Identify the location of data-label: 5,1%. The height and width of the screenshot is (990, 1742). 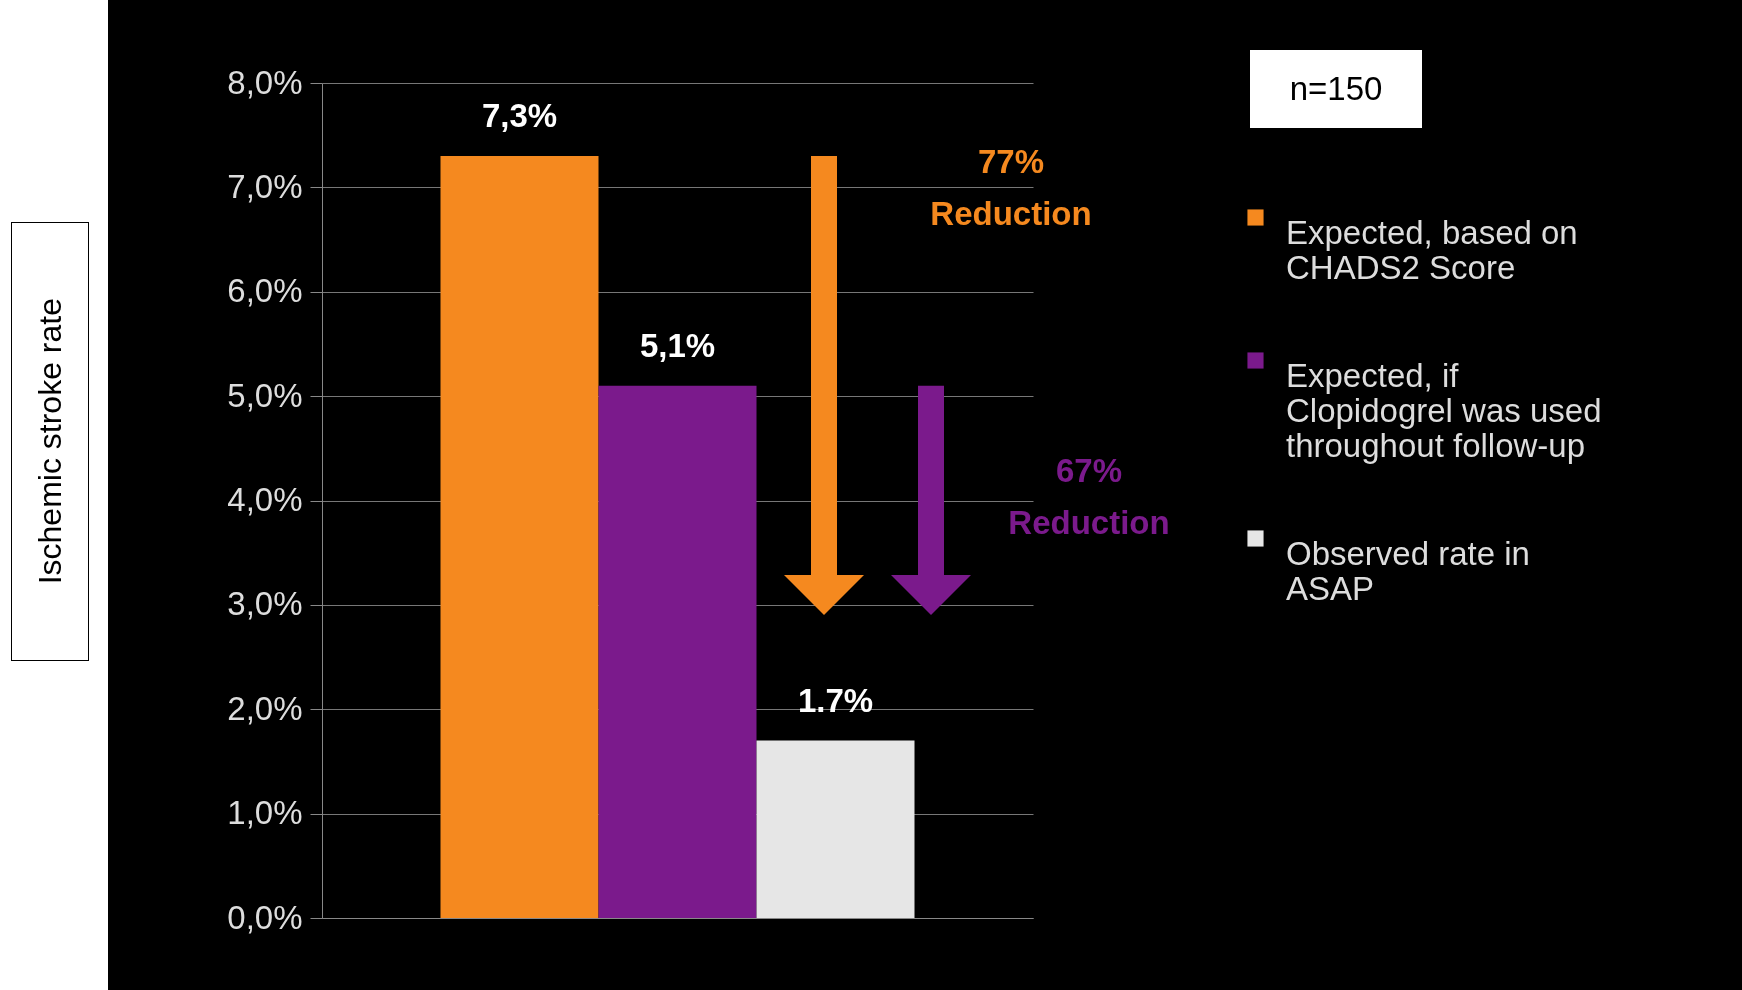
(677, 345).